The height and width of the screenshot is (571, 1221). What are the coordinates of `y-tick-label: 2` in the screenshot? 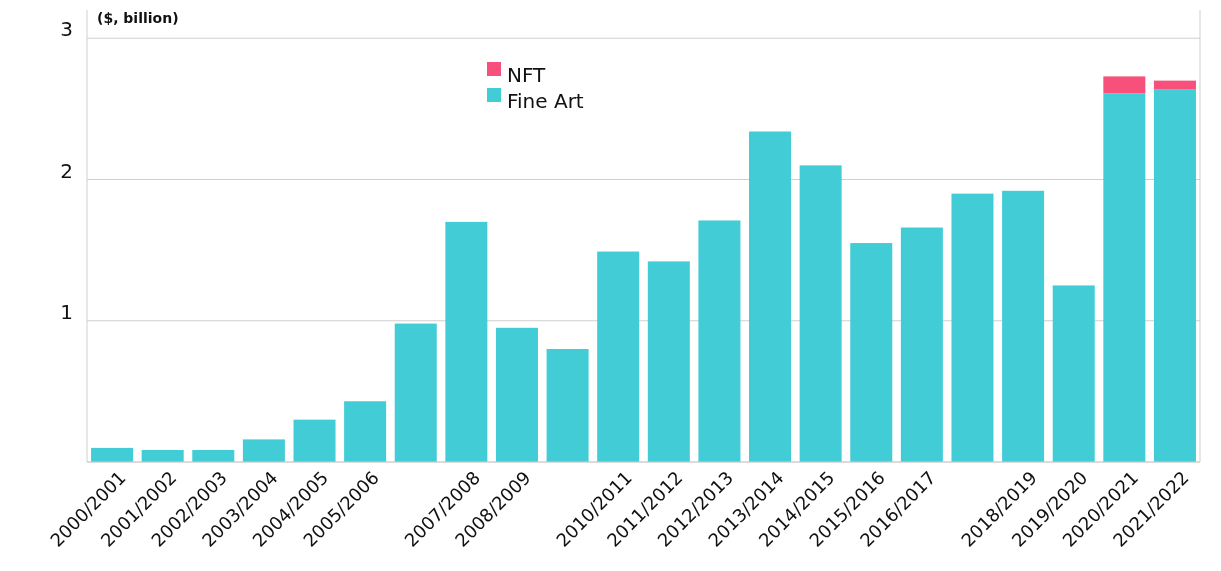 It's located at (66, 170).